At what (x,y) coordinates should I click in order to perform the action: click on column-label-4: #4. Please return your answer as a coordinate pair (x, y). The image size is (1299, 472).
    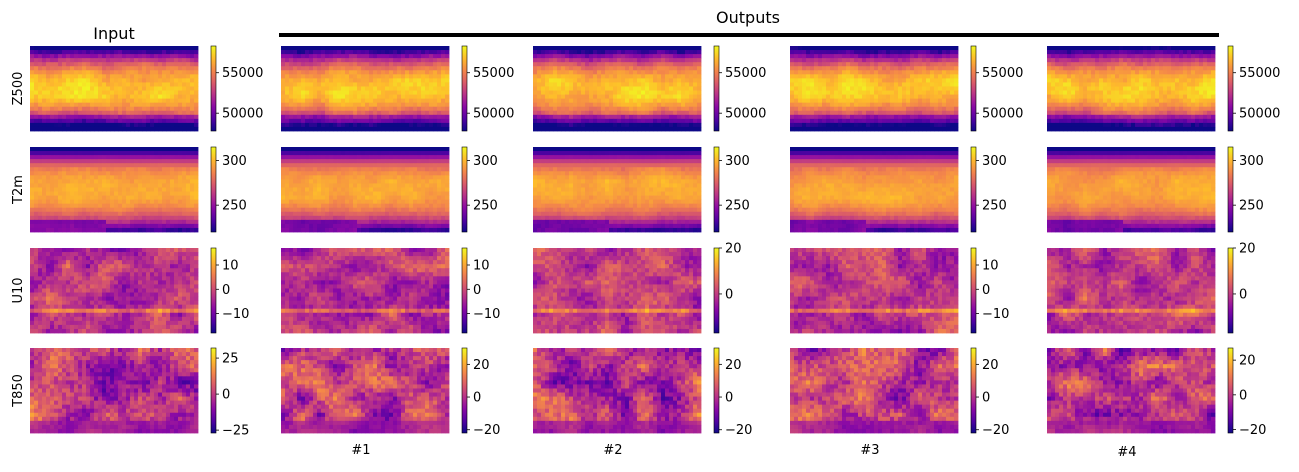
    Looking at the image, I should click on (1126, 452).